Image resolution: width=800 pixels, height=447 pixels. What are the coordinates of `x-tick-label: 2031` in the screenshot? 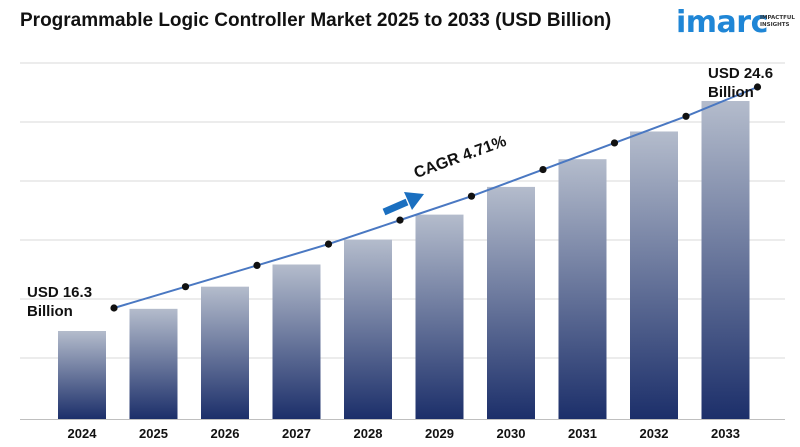 It's located at (582, 433).